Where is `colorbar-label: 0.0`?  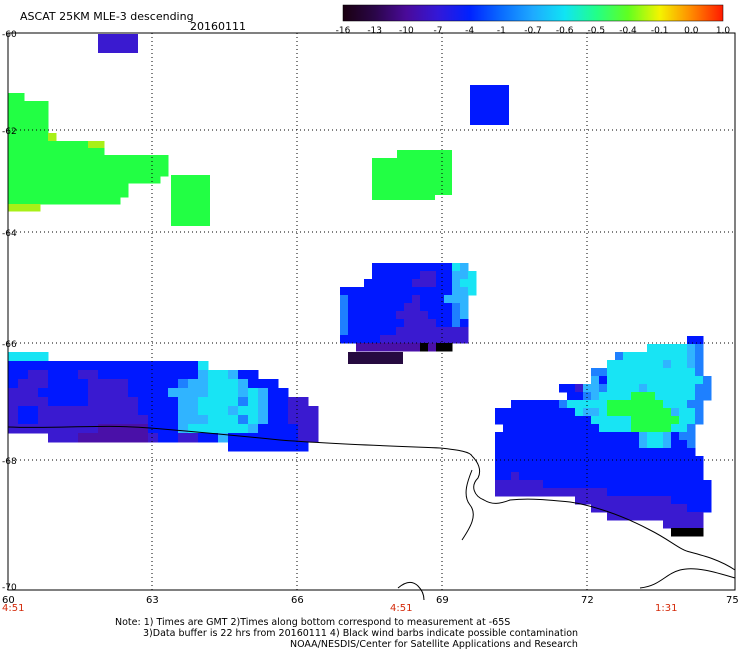 colorbar-label: 0.0 is located at coordinates (691, 31).